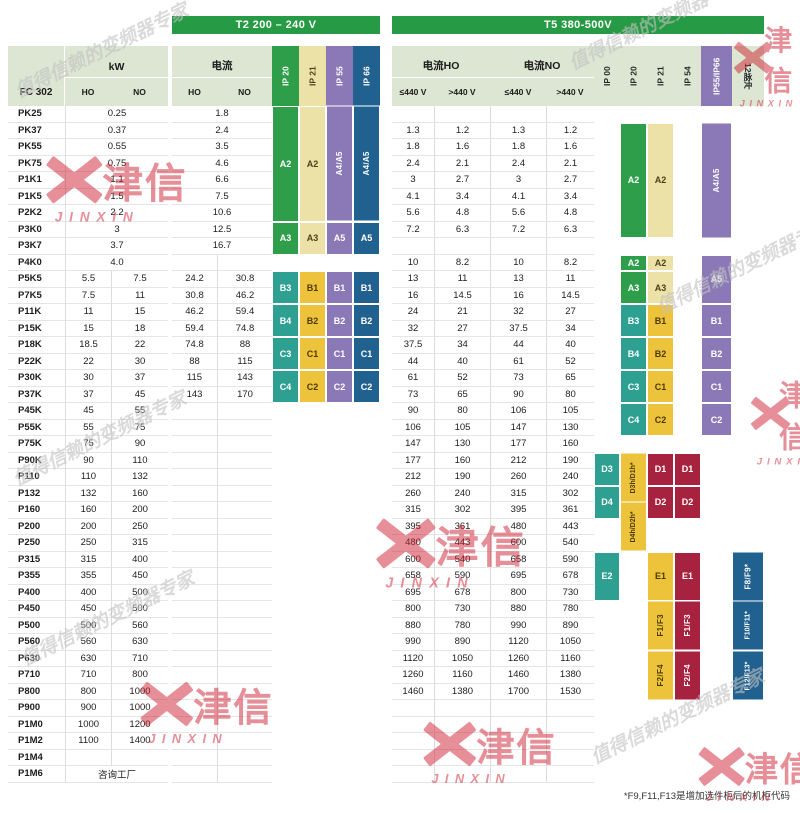 Image resolution: width=800 pixels, height=814 pixels. What do you see at coordinates (88, 543) in the screenshot?
I see `kw-ho-value: 250` at bounding box center [88, 543].